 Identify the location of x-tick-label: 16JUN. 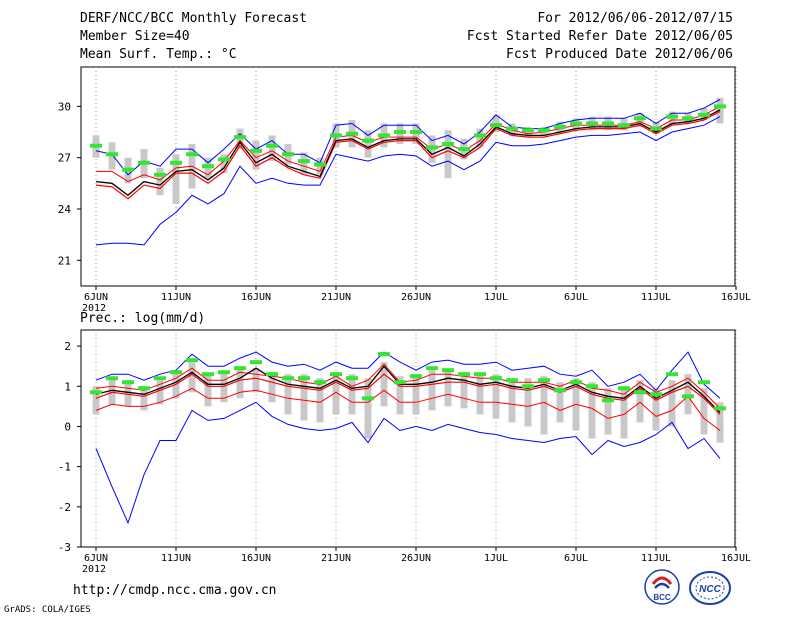
(256, 558).